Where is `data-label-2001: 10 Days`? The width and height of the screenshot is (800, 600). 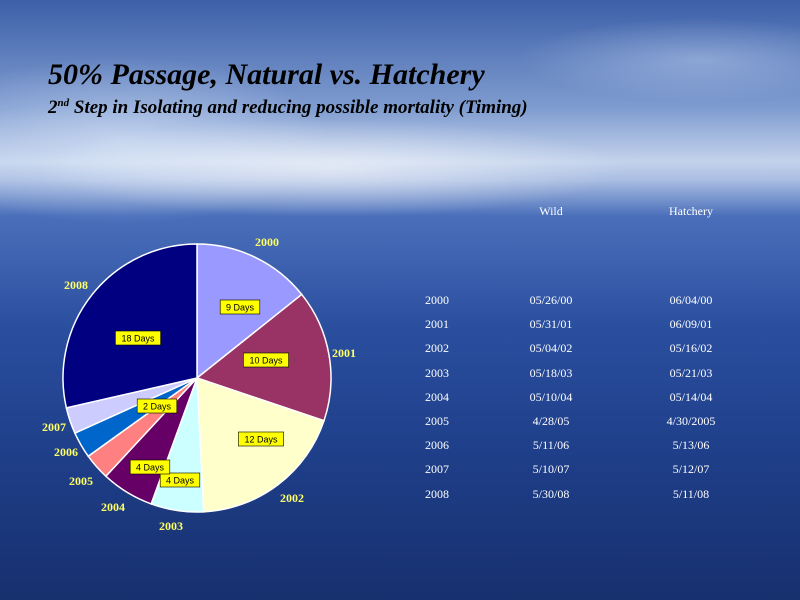 data-label-2001: 10 Days is located at coordinates (266, 360).